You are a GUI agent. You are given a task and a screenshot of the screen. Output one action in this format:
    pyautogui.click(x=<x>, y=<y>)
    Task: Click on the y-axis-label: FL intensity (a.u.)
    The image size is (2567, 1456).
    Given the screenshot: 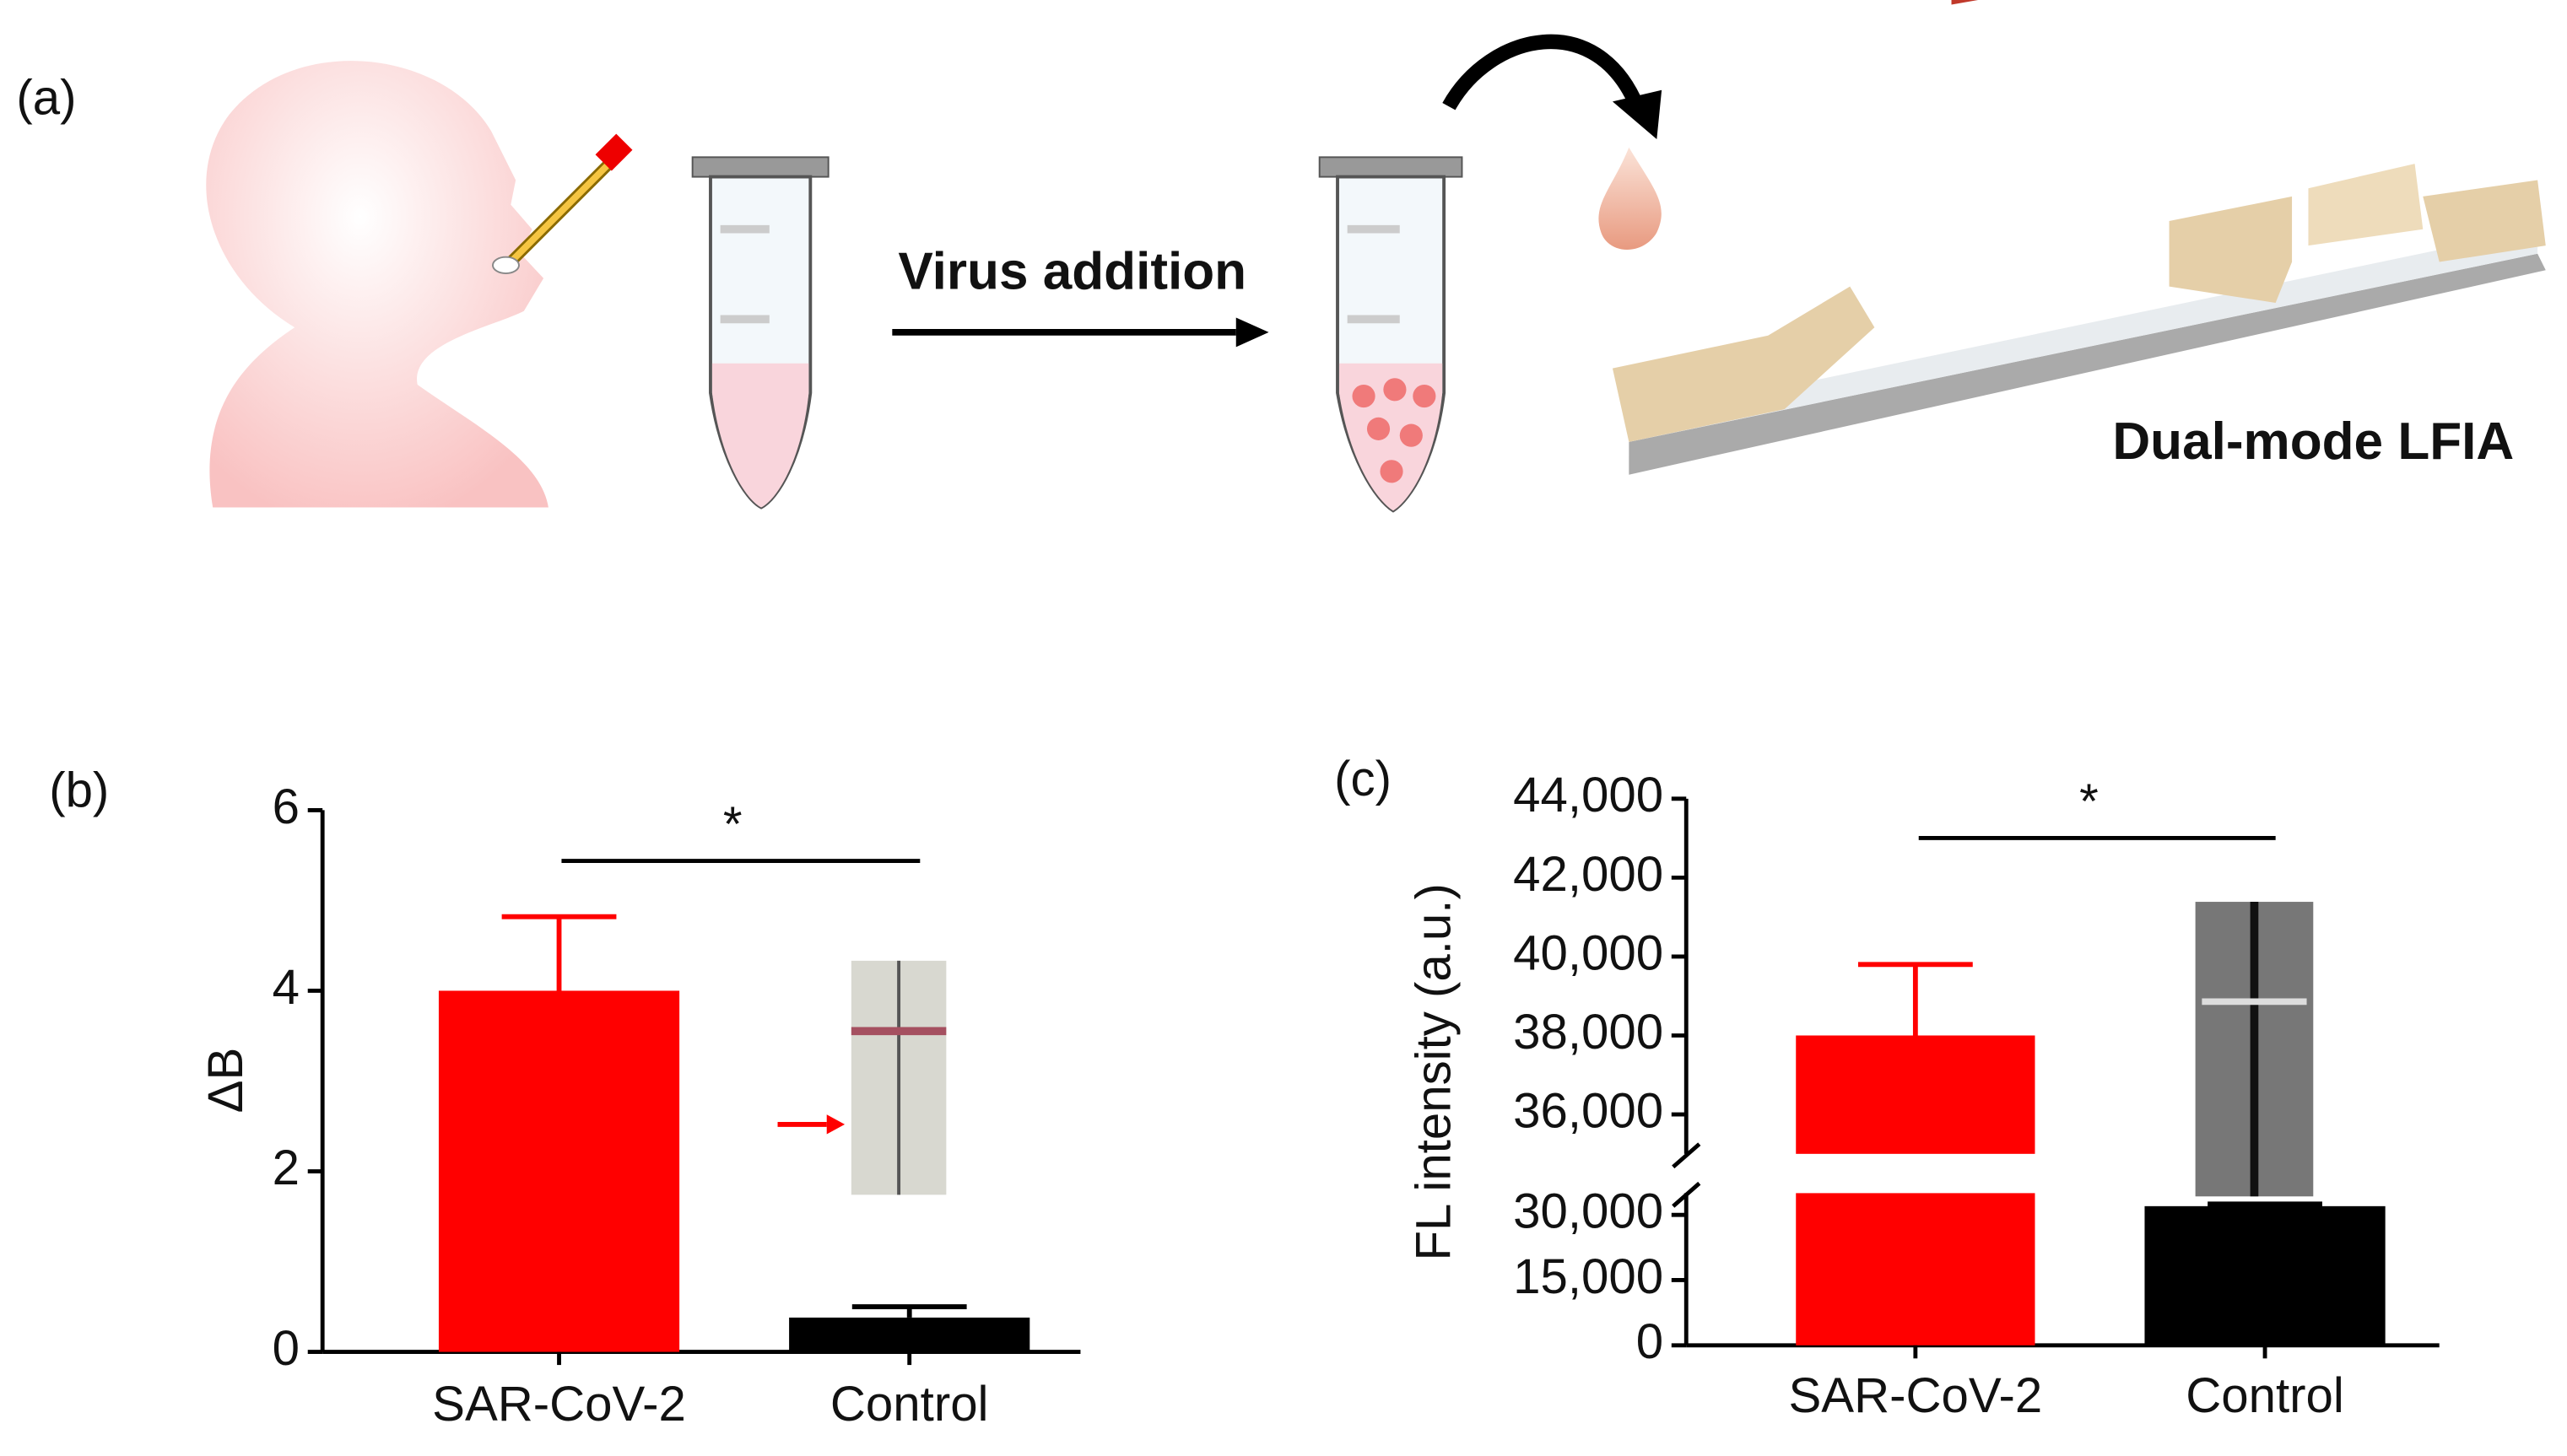 What is the action you would take?
    pyautogui.click(x=1434, y=1071)
    